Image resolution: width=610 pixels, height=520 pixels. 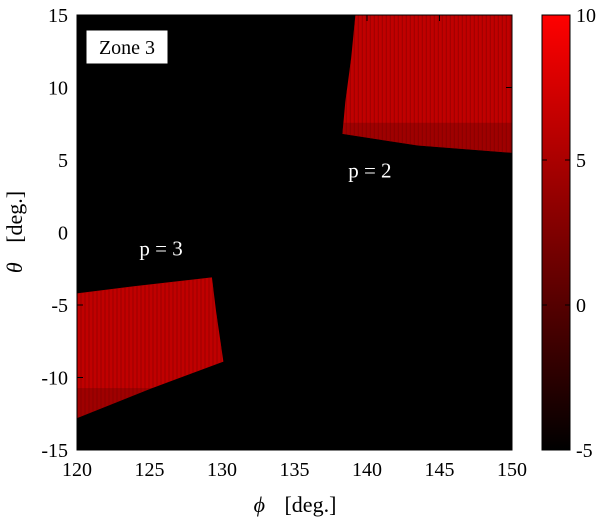 I want to click on y-tick-label: 0, so click(x=63, y=234).